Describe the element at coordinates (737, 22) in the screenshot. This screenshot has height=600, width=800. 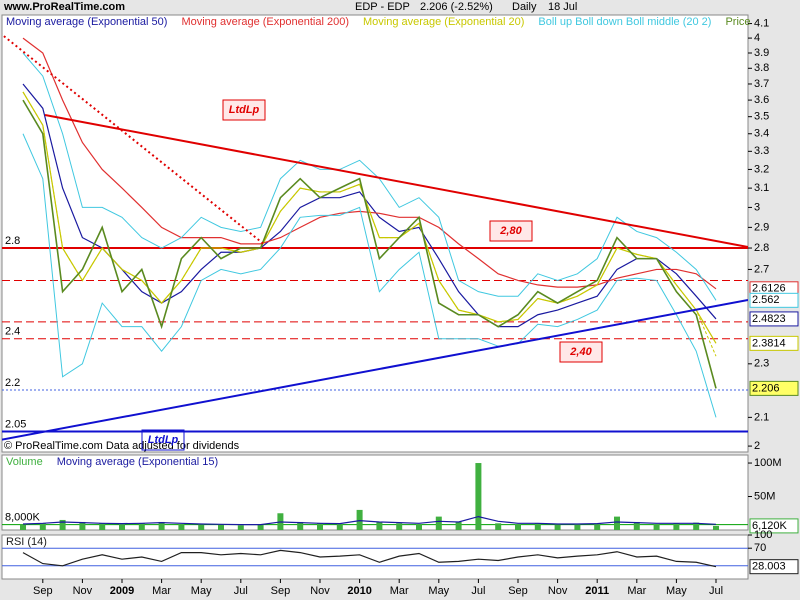
I see `legend-entry: Price` at that location.